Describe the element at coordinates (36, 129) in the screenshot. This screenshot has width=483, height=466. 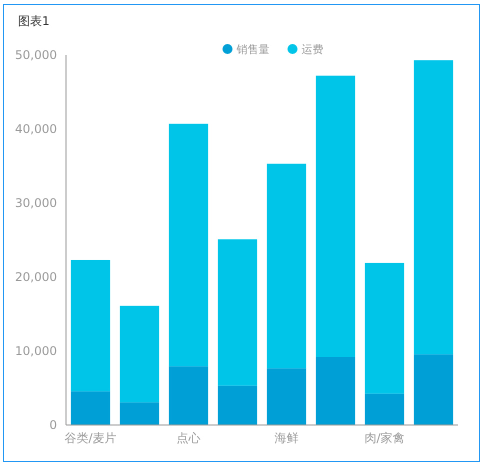
I see `y-tick-label: 40,000` at that location.